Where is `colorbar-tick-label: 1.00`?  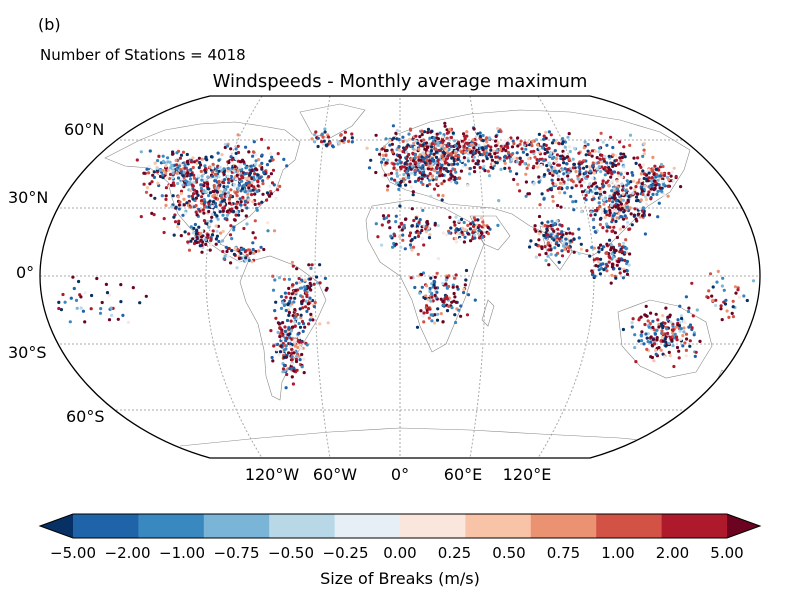
colorbar-tick-label: 1.00 is located at coordinates (617, 553).